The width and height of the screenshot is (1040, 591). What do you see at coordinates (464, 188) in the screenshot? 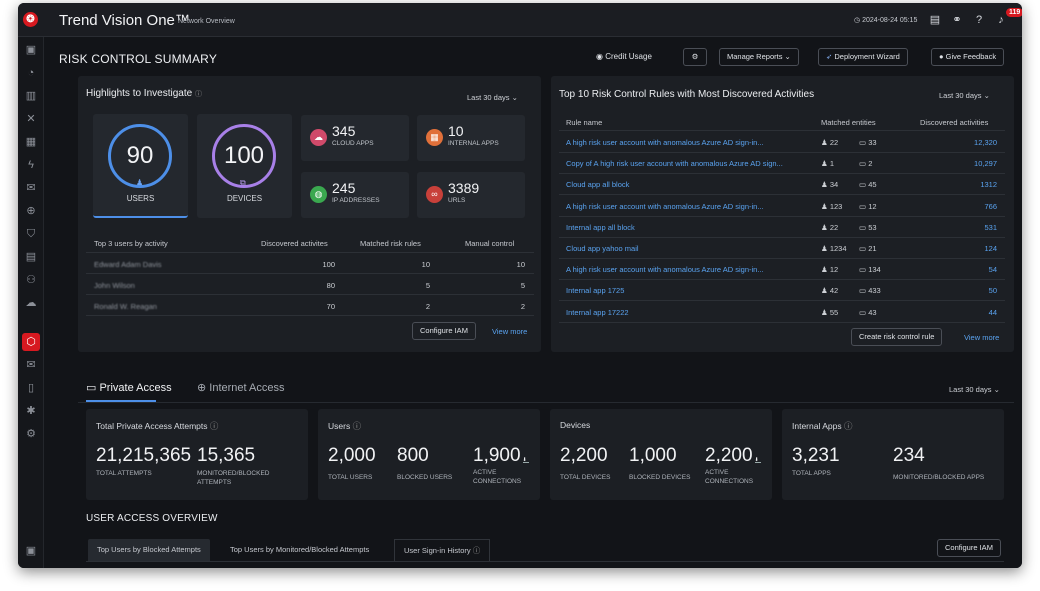
I see `urls-value: 3389` at bounding box center [464, 188].